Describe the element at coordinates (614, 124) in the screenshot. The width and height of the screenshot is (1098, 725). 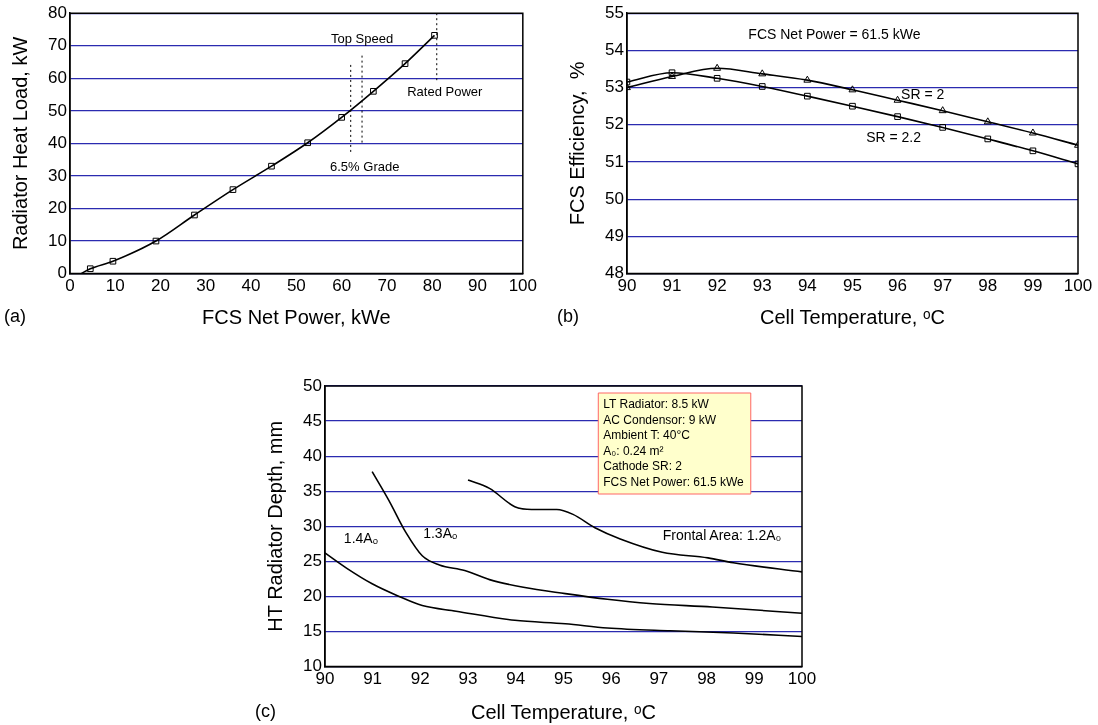
I see `y-tick-label: 52` at that location.